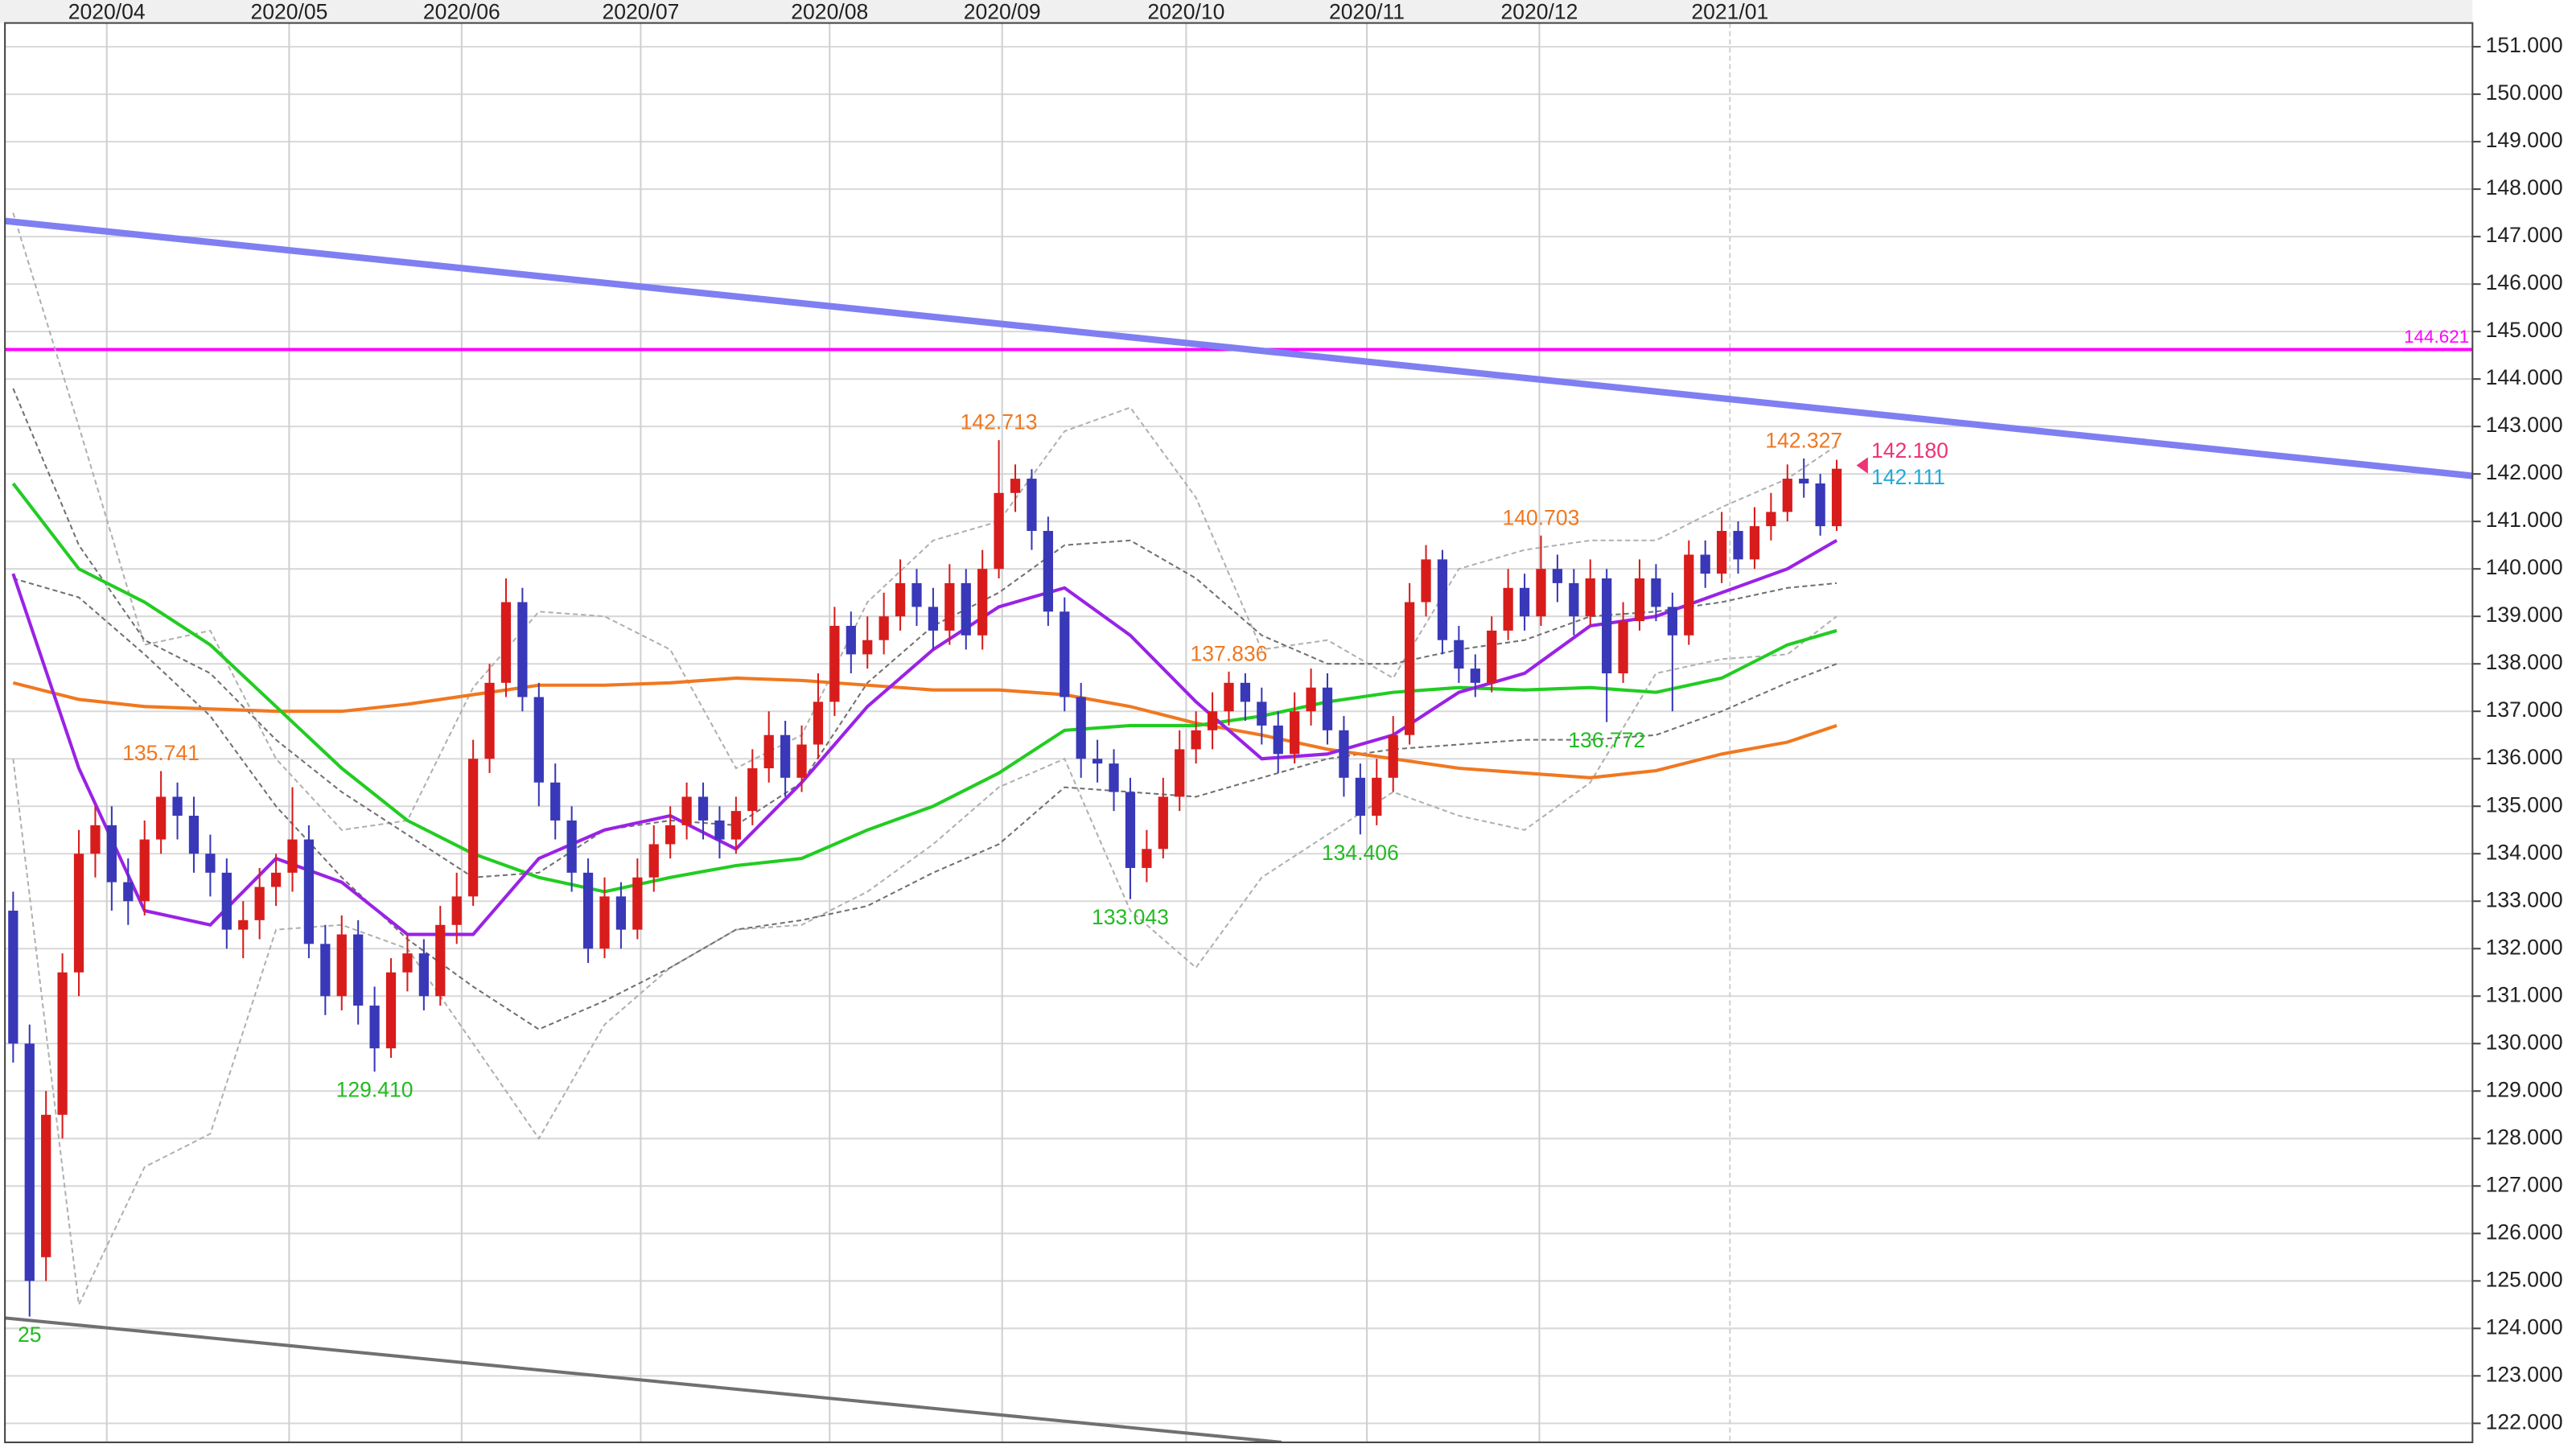  I want to click on y-tick-label: 151.000, so click(2524, 45).